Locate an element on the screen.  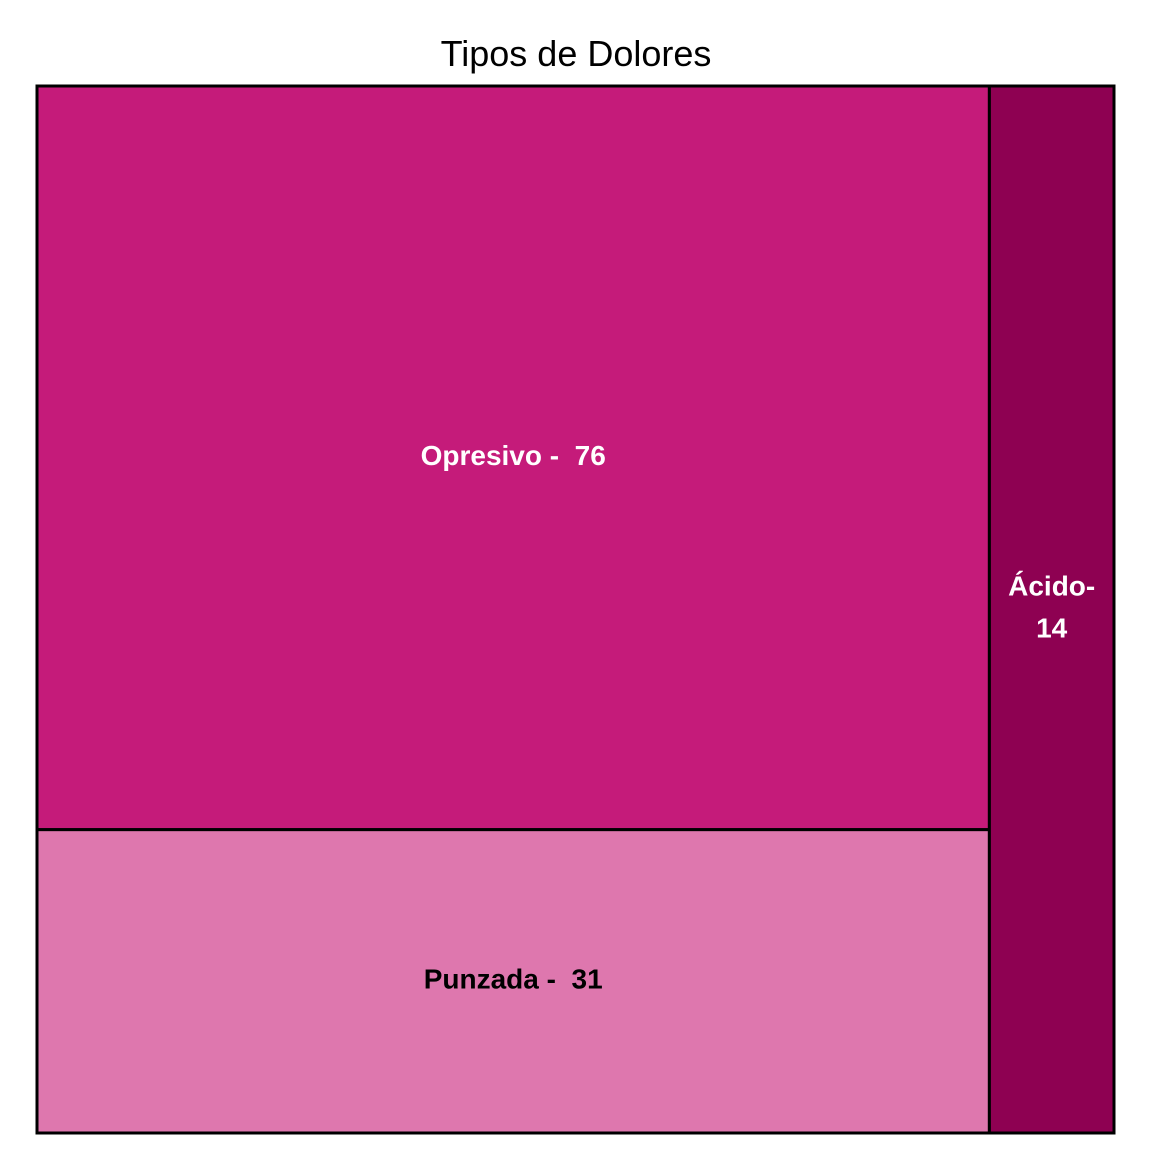
tile-label-line: Punzada - 31 is located at coordinates (513, 979).